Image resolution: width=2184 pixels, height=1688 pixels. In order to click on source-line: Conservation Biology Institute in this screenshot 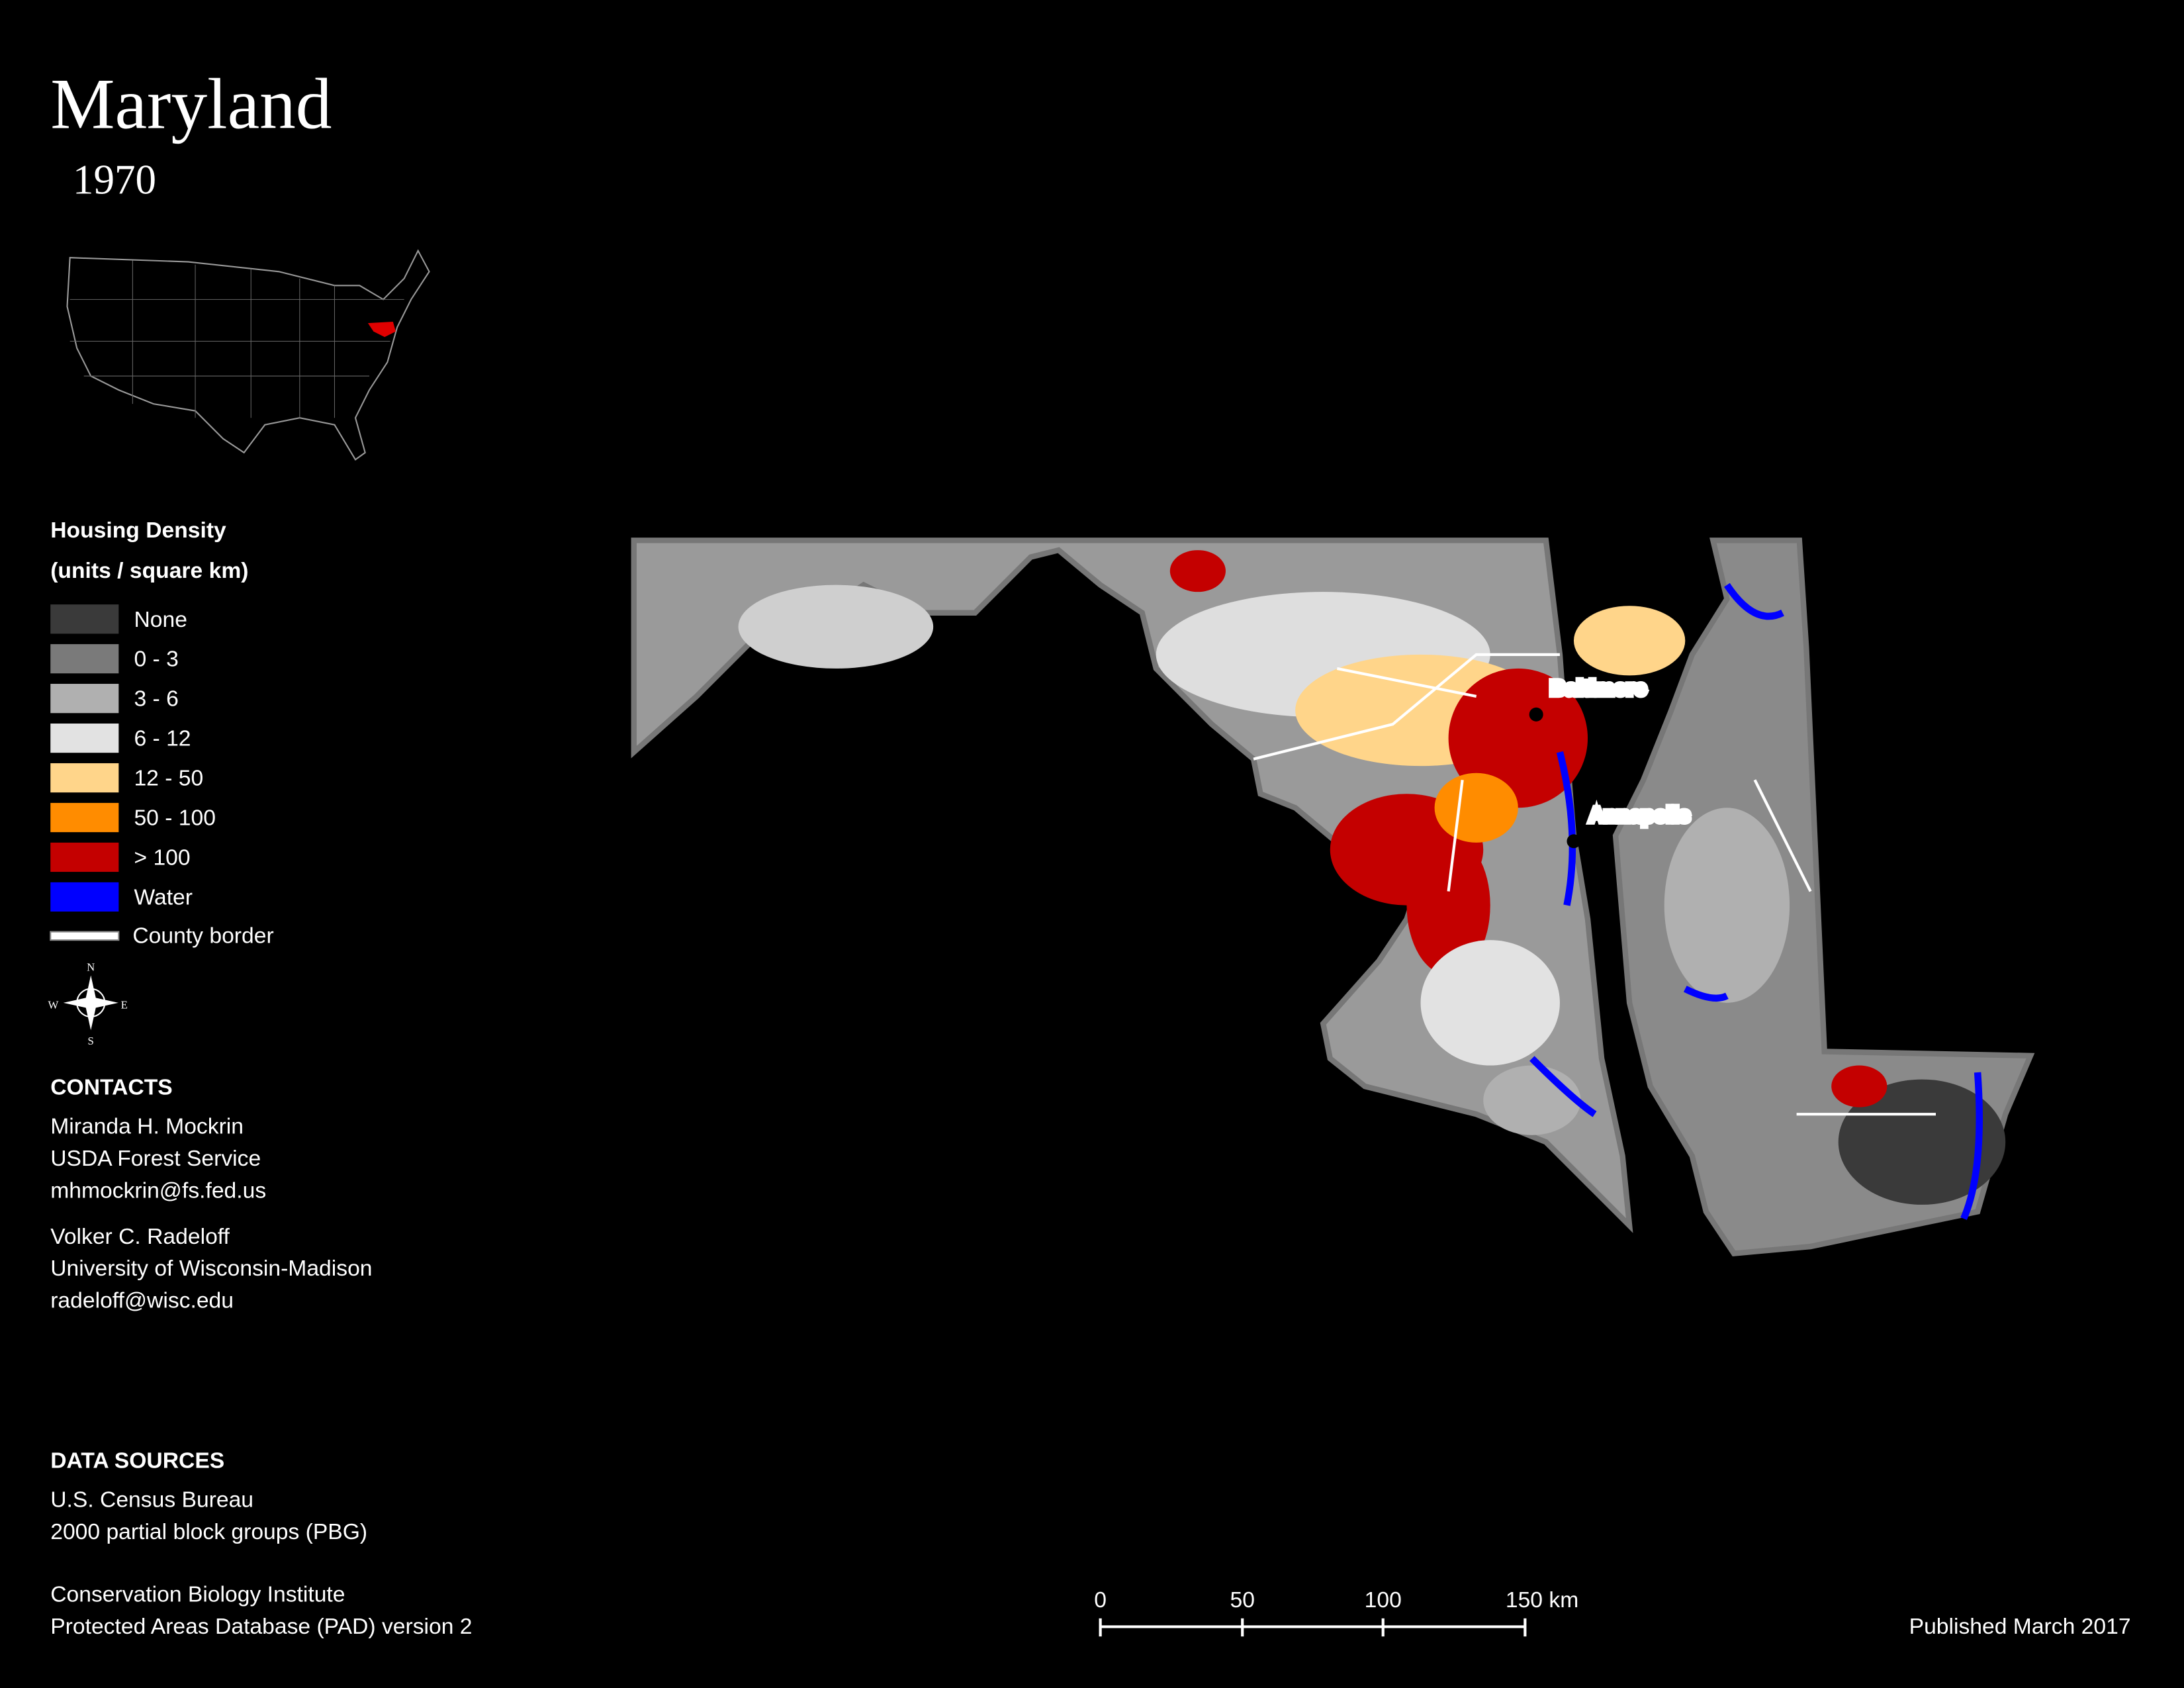, I will do `click(197, 1595)`.